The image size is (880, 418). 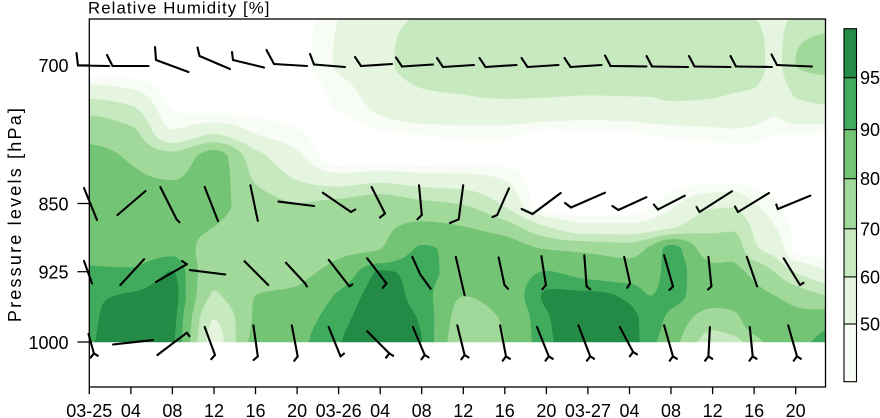 What do you see at coordinates (870, 179) in the screenshot?
I see `svg-text: 80` at bounding box center [870, 179].